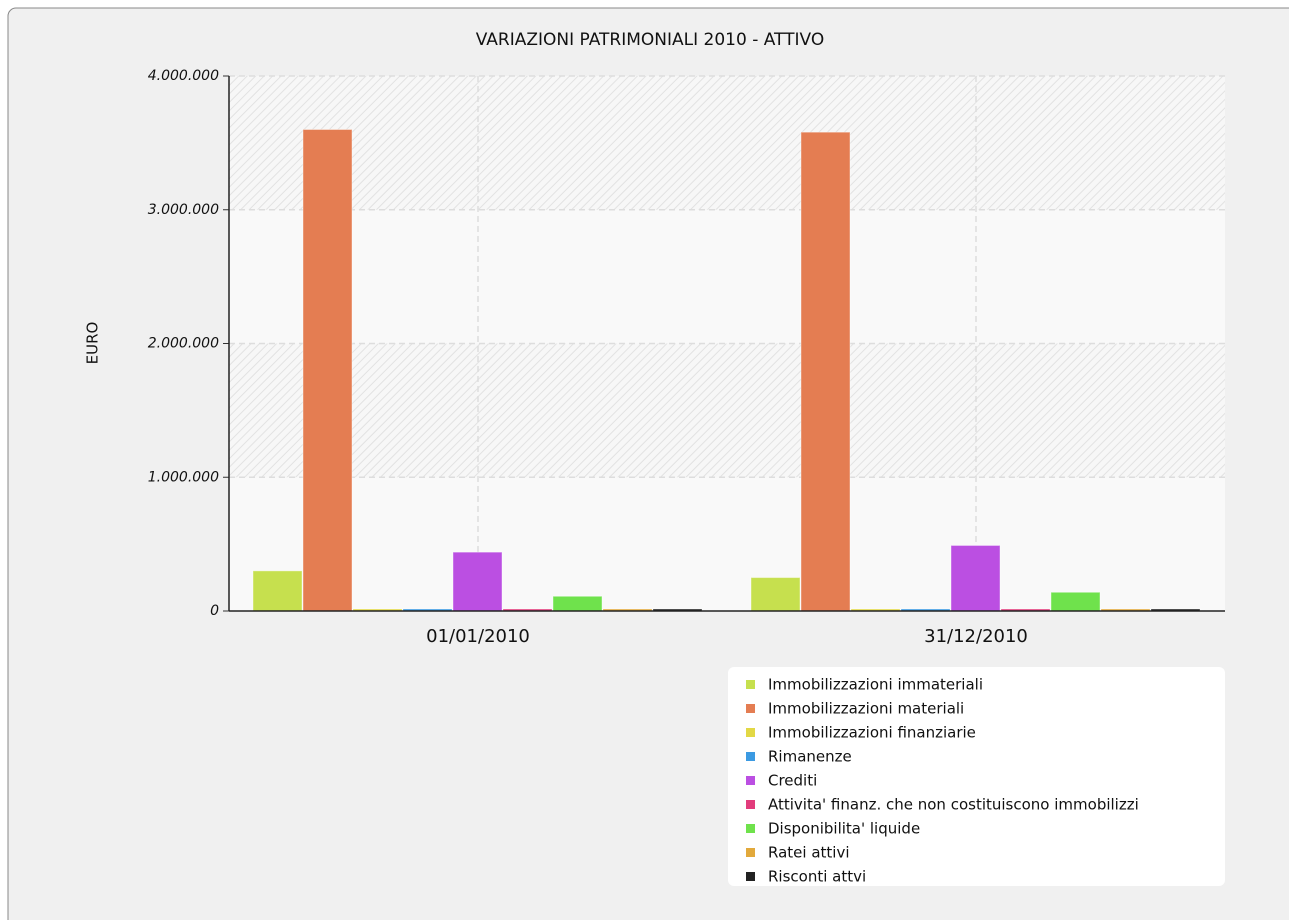 Image resolution: width=1289 pixels, height=920 pixels. Describe the element at coordinates (183, 477) in the screenshot. I see `y-tick-label: 1.000.000` at that location.